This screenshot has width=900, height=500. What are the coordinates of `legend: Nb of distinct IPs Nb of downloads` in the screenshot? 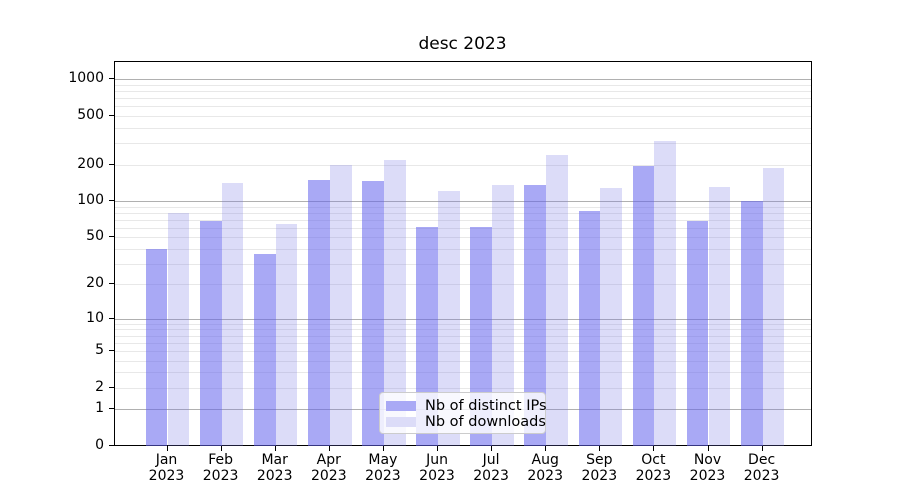 It's located at (463, 413).